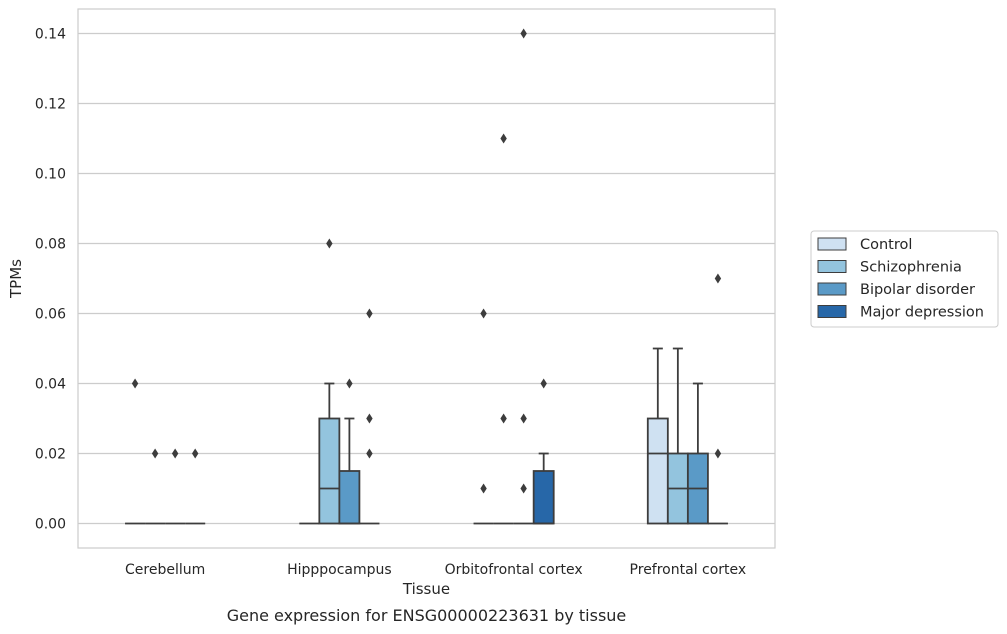 The height and width of the screenshot is (634, 1007). What do you see at coordinates (50, 175) in the screenshot?
I see `y-tick-label: 0.10` at bounding box center [50, 175].